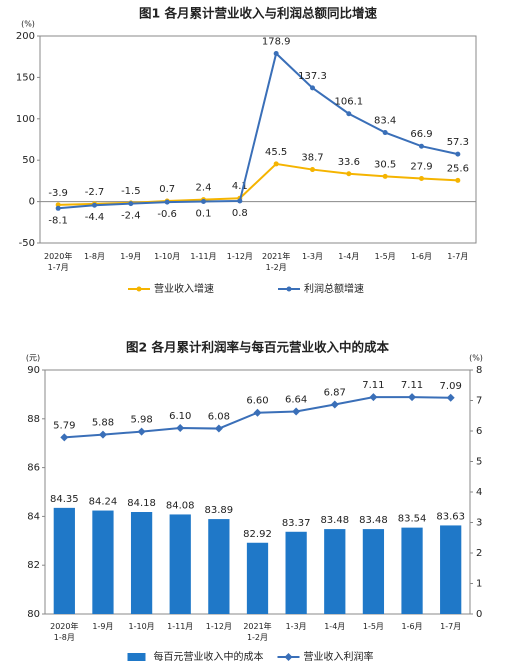 This screenshot has width=515, height=672. What do you see at coordinates (476, 358) in the screenshot?
I see `y2-axis-label: (%)` at bounding box center [476, 358].